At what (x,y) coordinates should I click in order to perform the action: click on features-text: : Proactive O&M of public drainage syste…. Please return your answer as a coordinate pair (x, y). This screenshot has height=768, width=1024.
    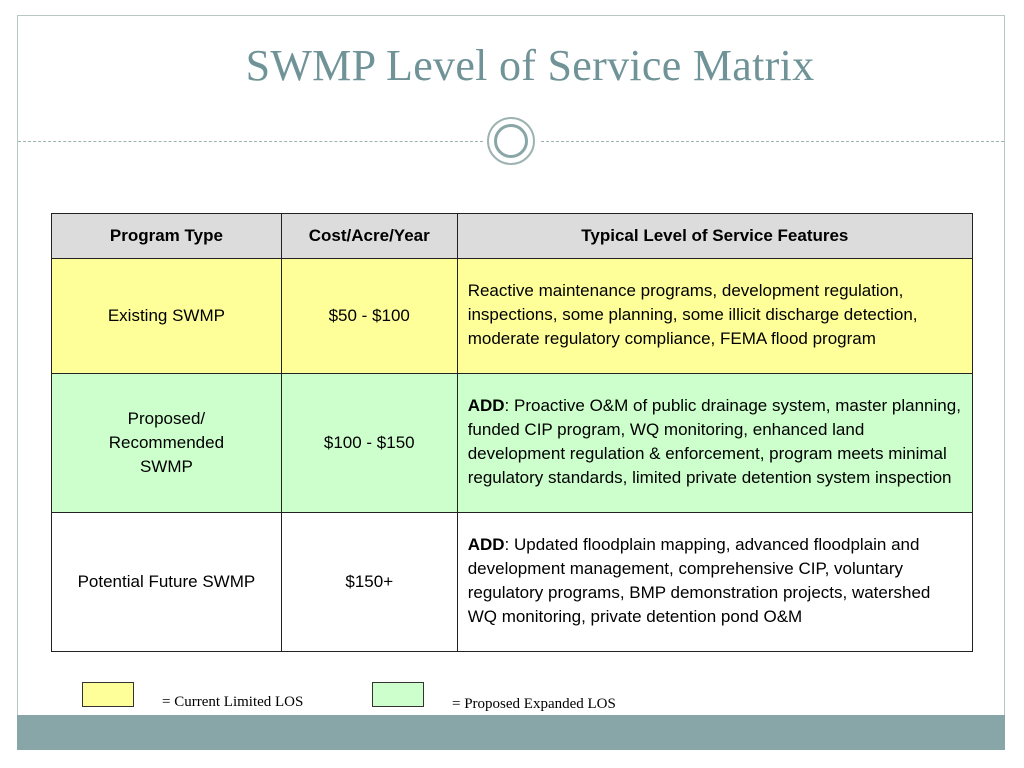
    Looking at the image, I should click on (714, 441).